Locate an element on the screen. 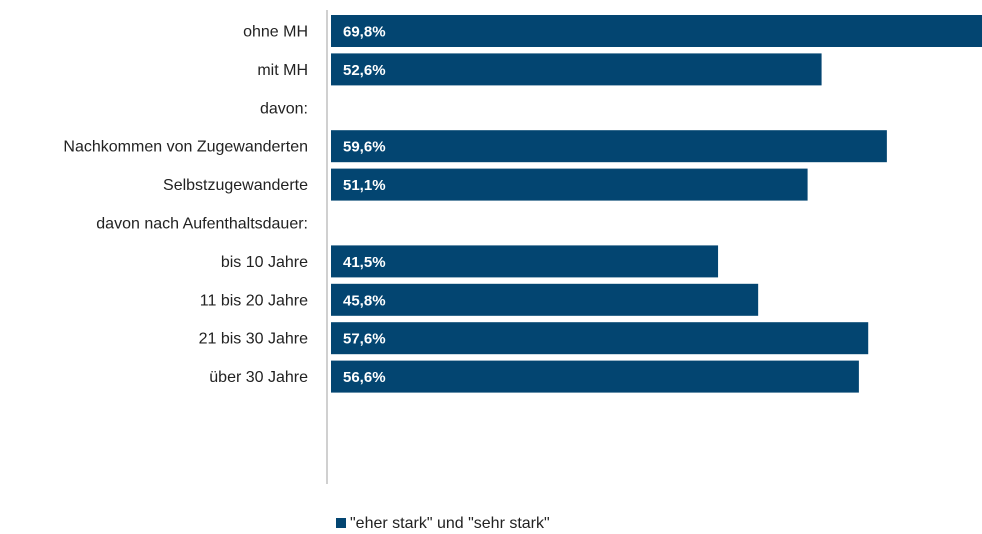 The image size is (982, 534). data-label: 52,6% is located at coordinates (364, 70).